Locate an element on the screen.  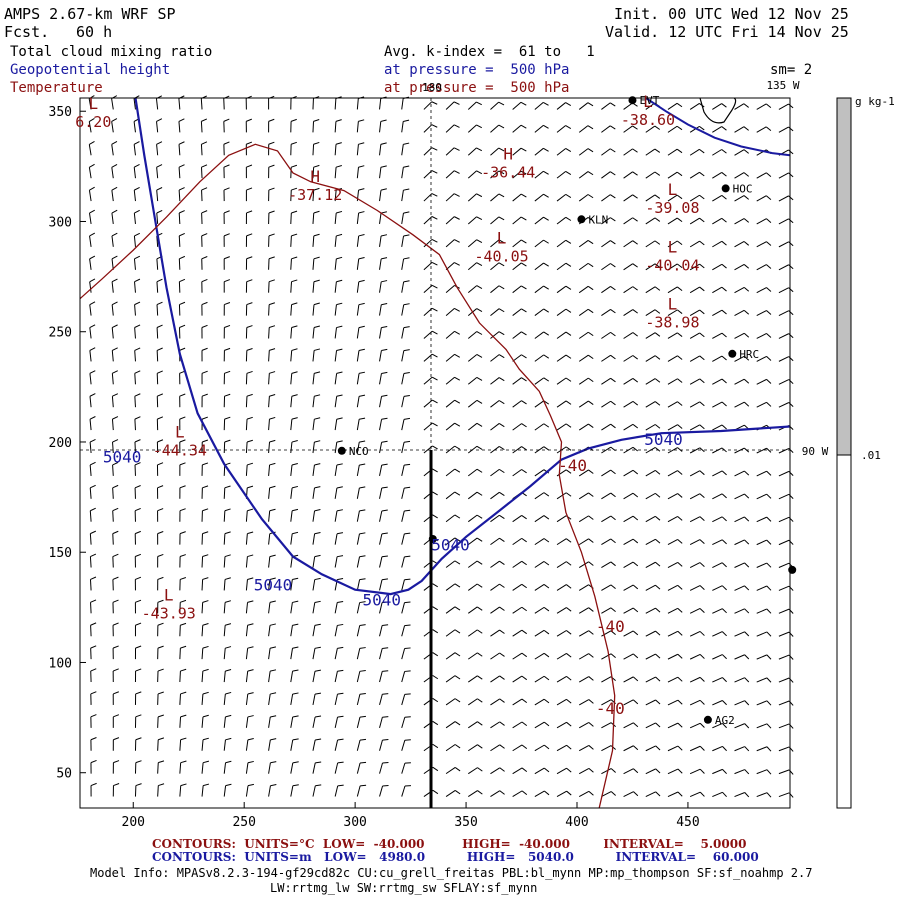
height-contour-label: 5040 is located at coordinates (273, 584).